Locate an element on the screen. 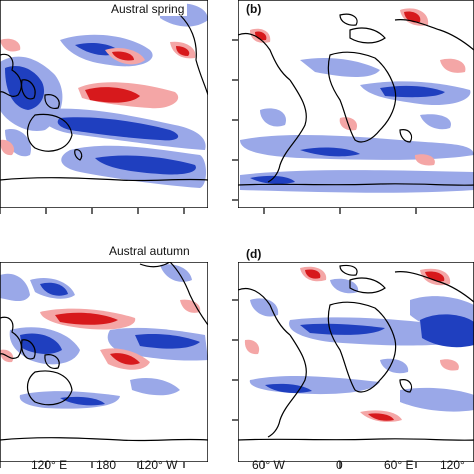 The height and width of the screenshot is (474, 474). x-tick-left-1: 180 is located at coordinates (106, 465).